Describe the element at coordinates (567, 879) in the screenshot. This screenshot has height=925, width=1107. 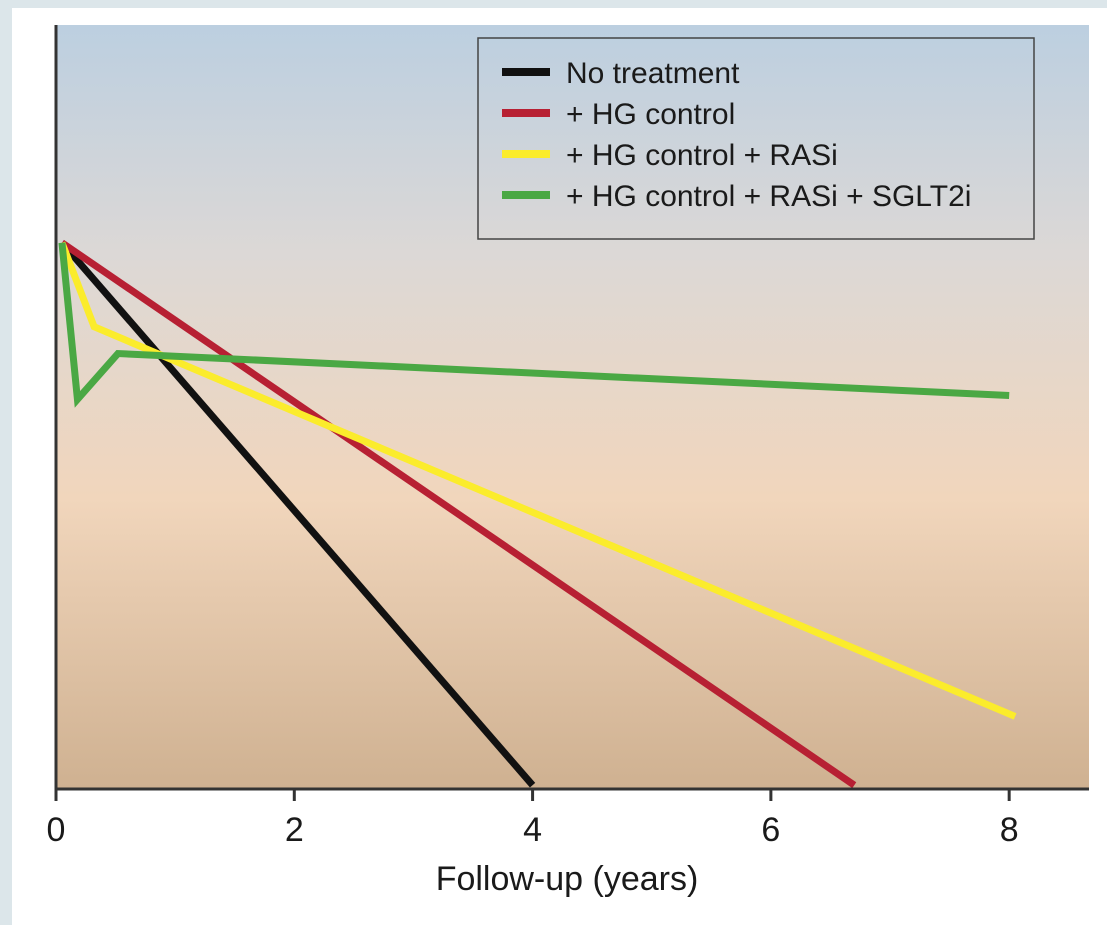
I see `x-axis-title: Follow-up (years)` at that location.